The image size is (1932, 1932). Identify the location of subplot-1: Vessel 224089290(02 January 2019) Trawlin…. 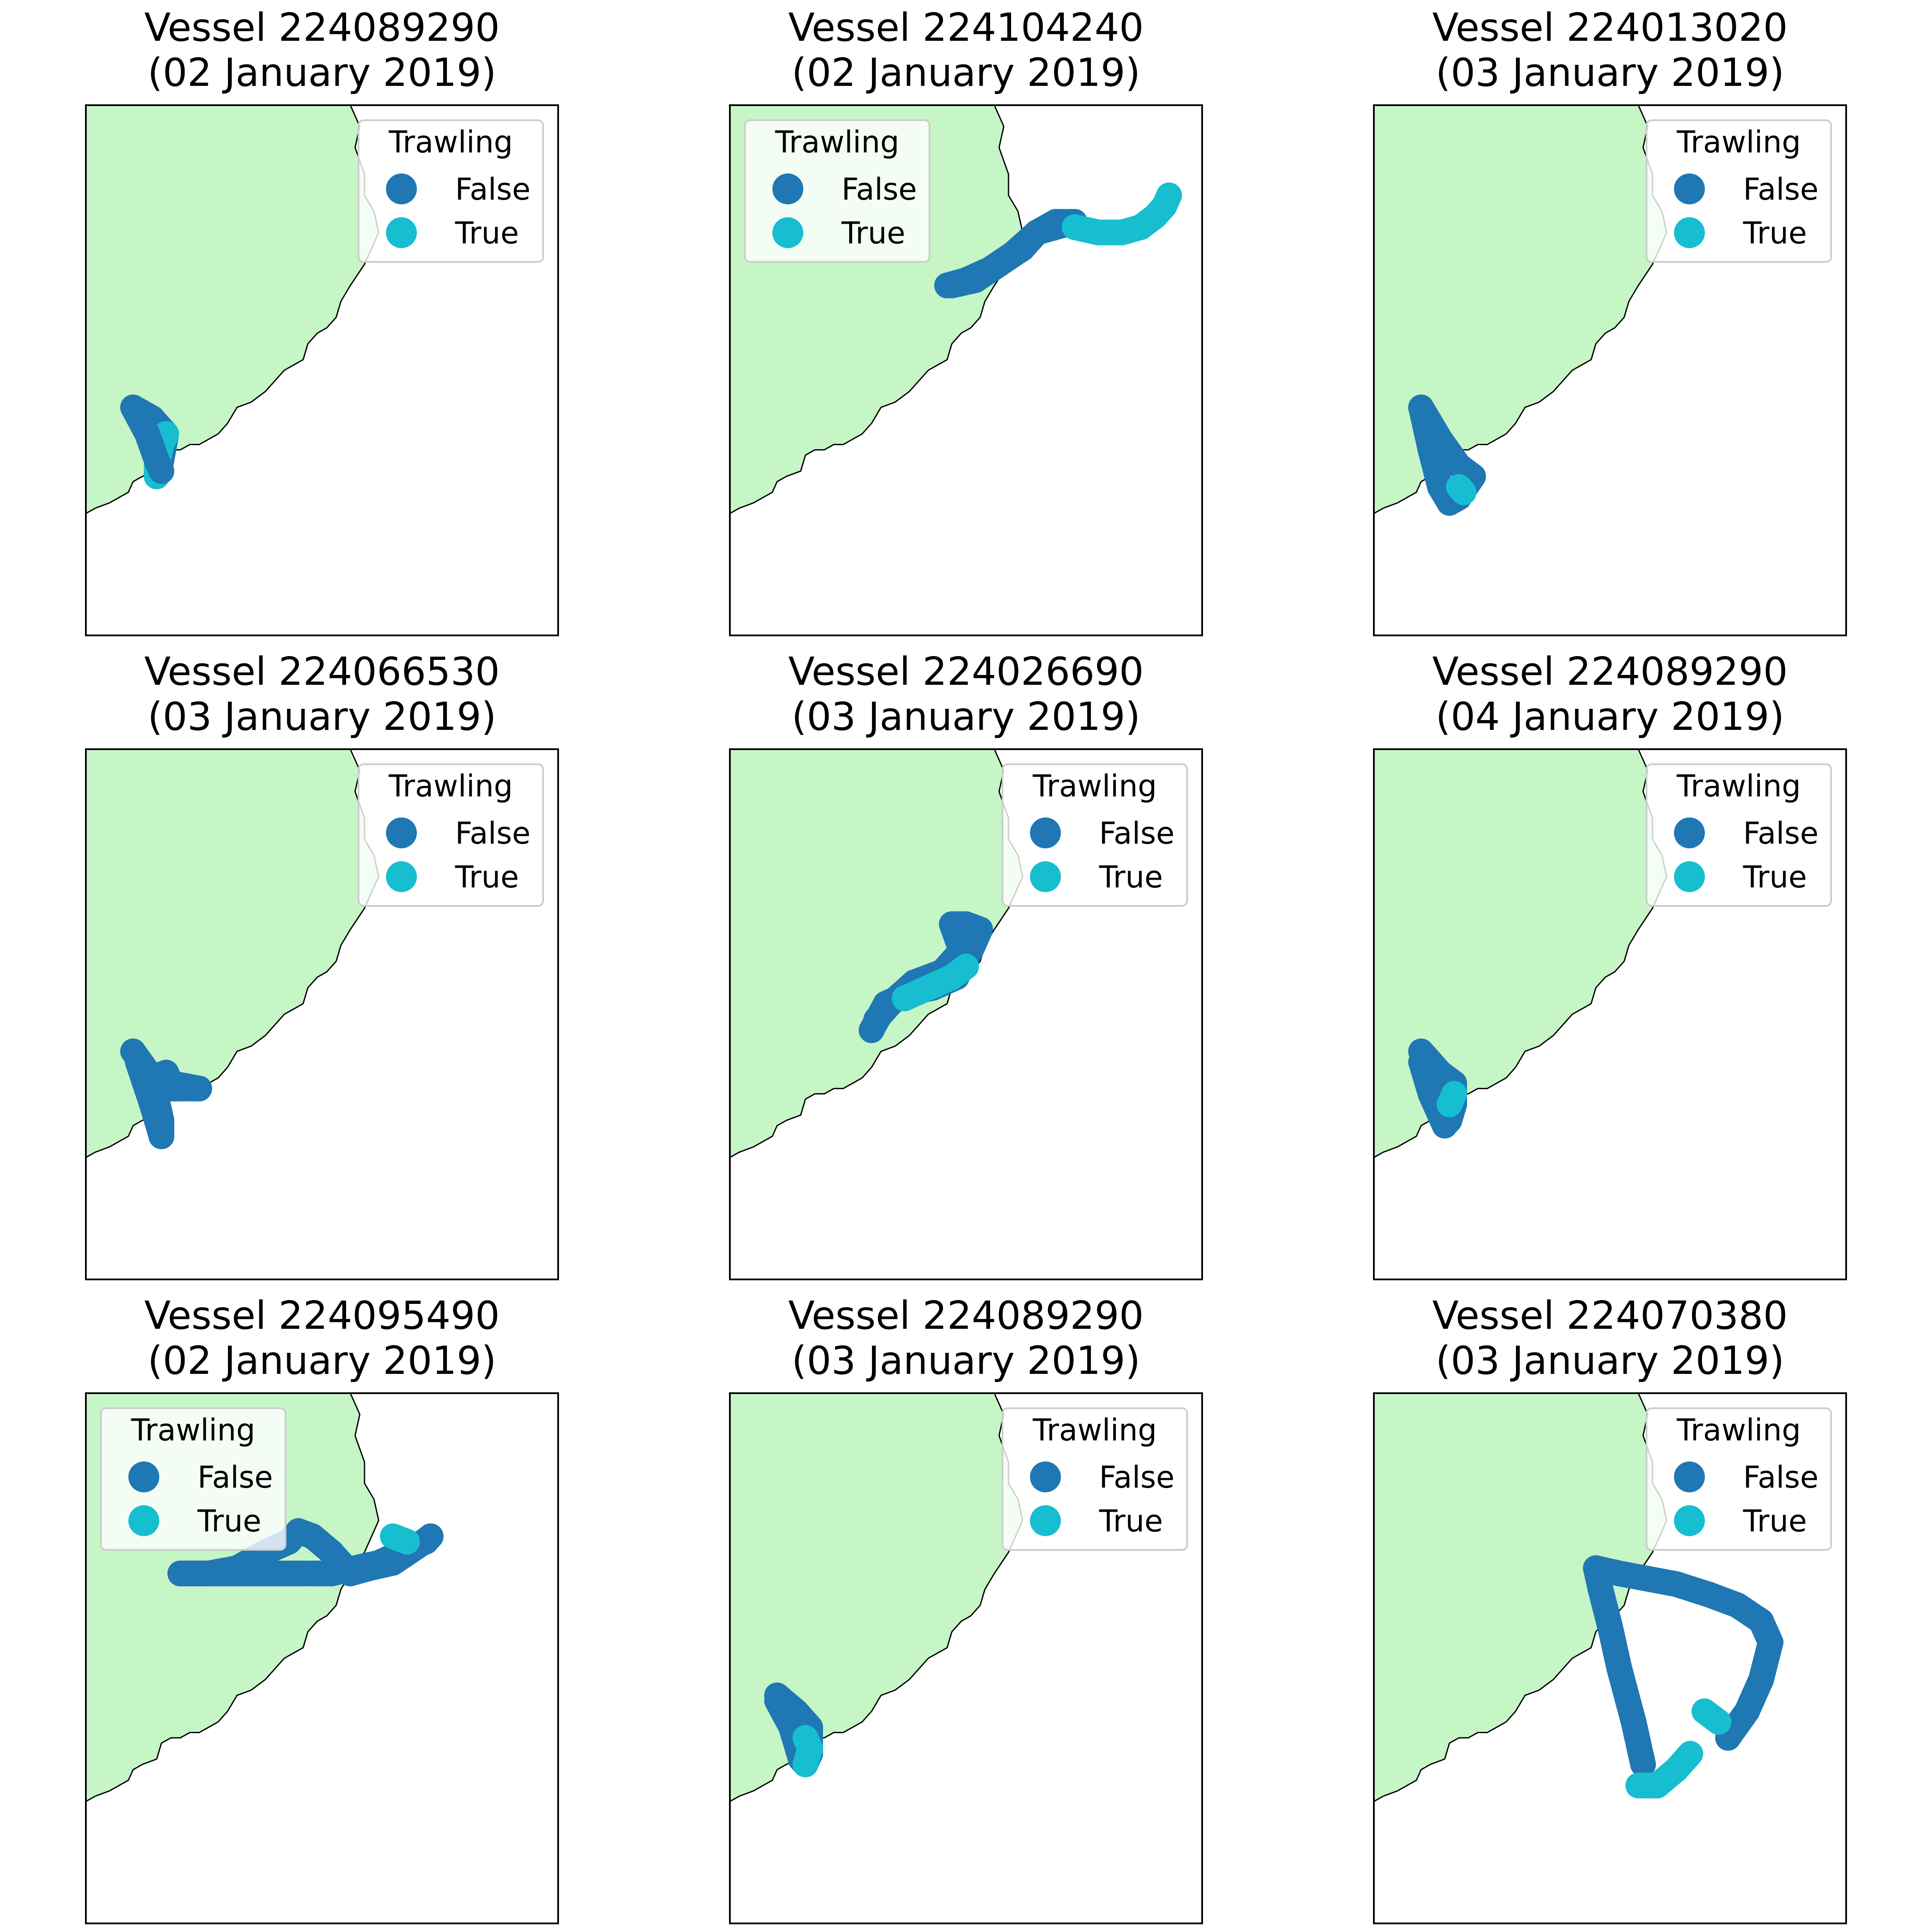
(322, 321).